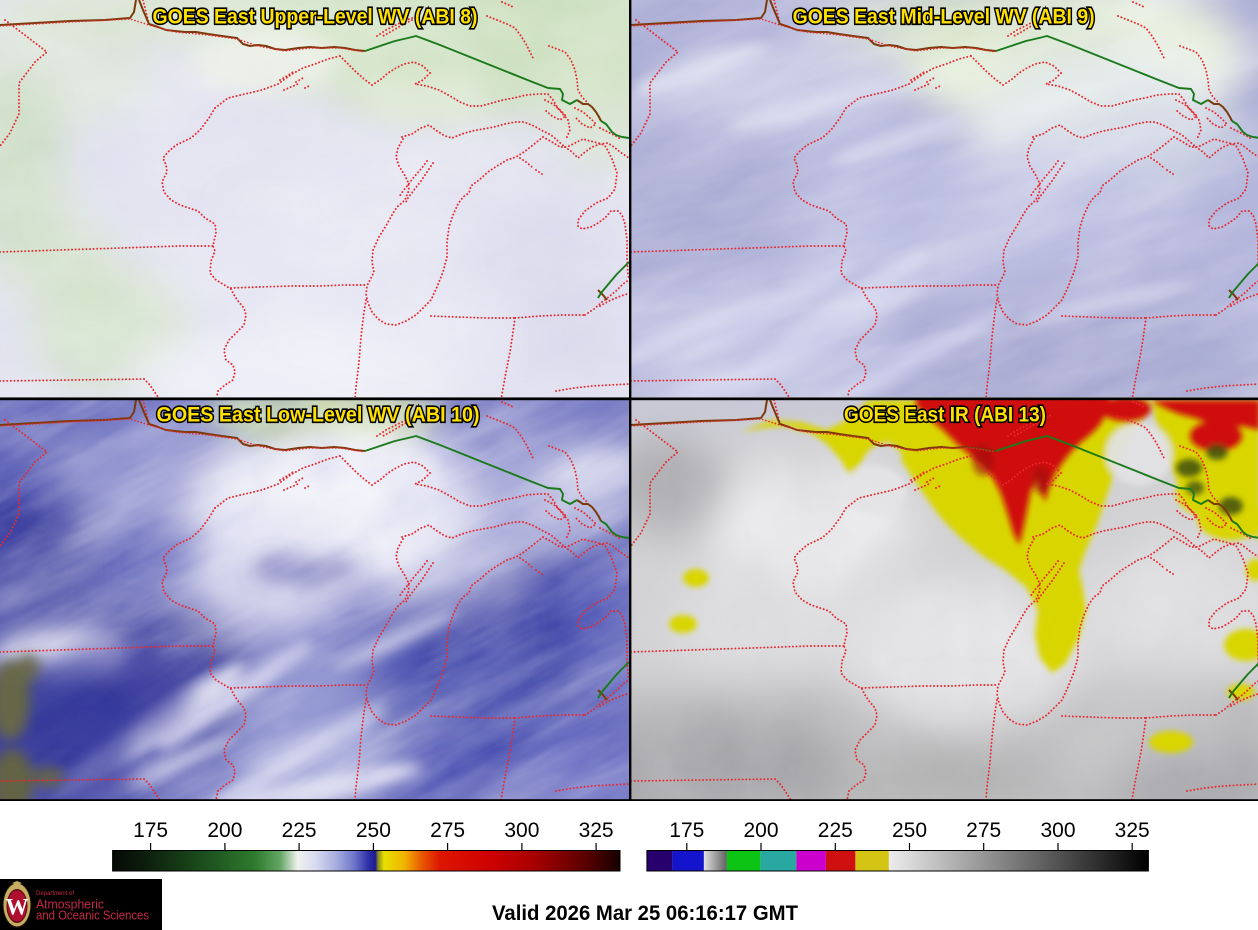 The image size is (1258, 930). I want to click on svg-text: W, so click(17, 907).